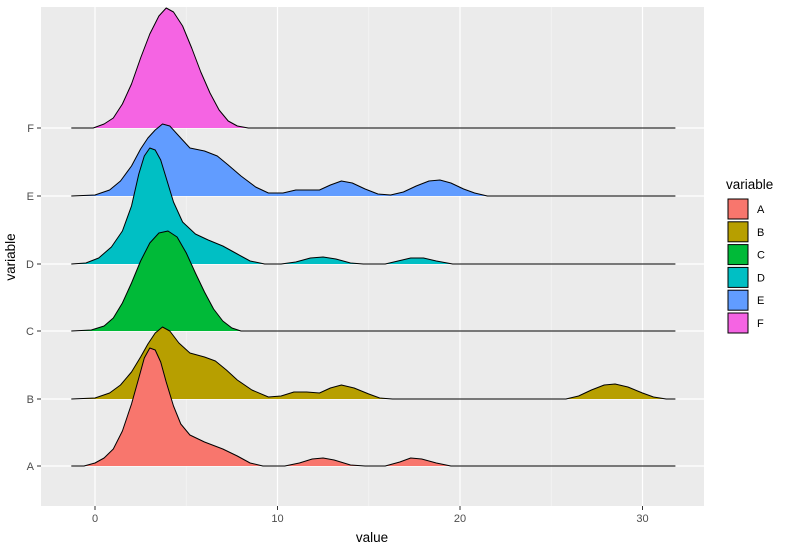  I want to click on ridge-C, so click(373, 281).